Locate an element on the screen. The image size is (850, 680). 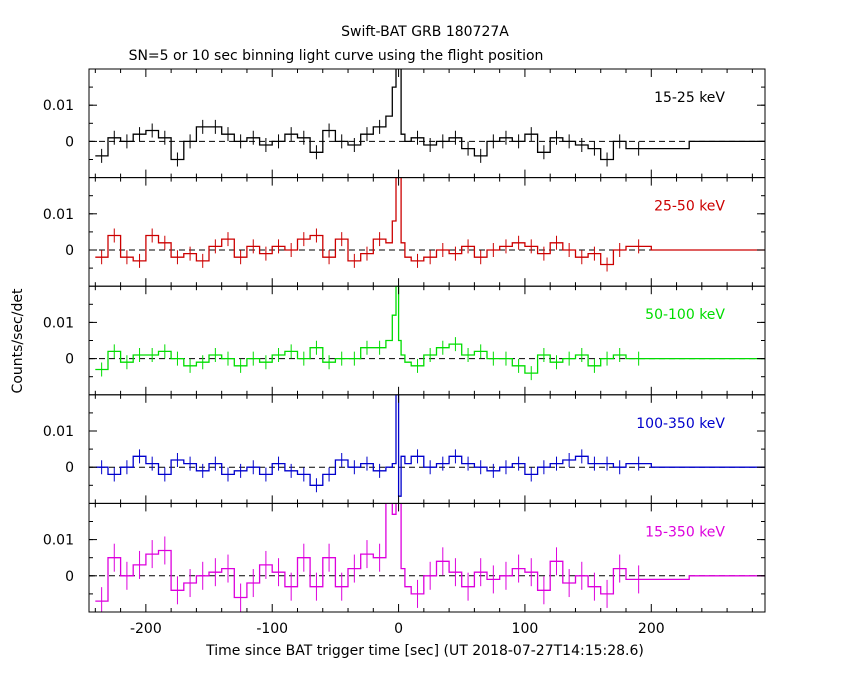
x-tick-label: 100 is located at coordinates (525, 629).